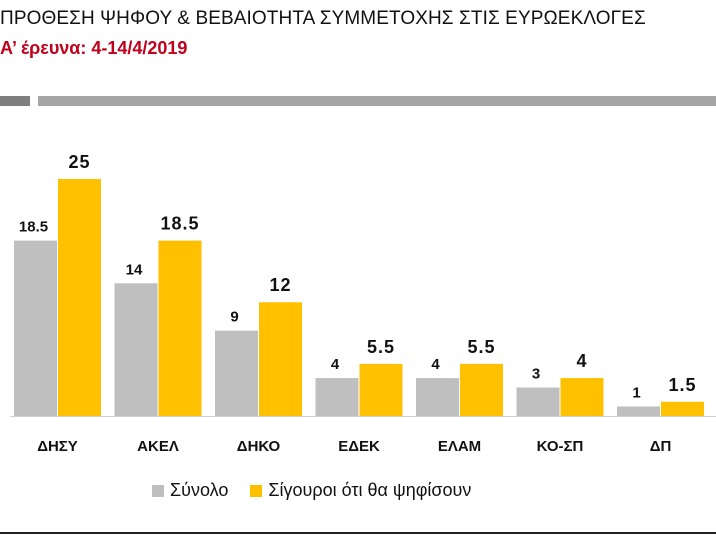 This screenshot has height=535, width=716. I want to click on data-label-sure-3: 5.5, so click(381, 347).